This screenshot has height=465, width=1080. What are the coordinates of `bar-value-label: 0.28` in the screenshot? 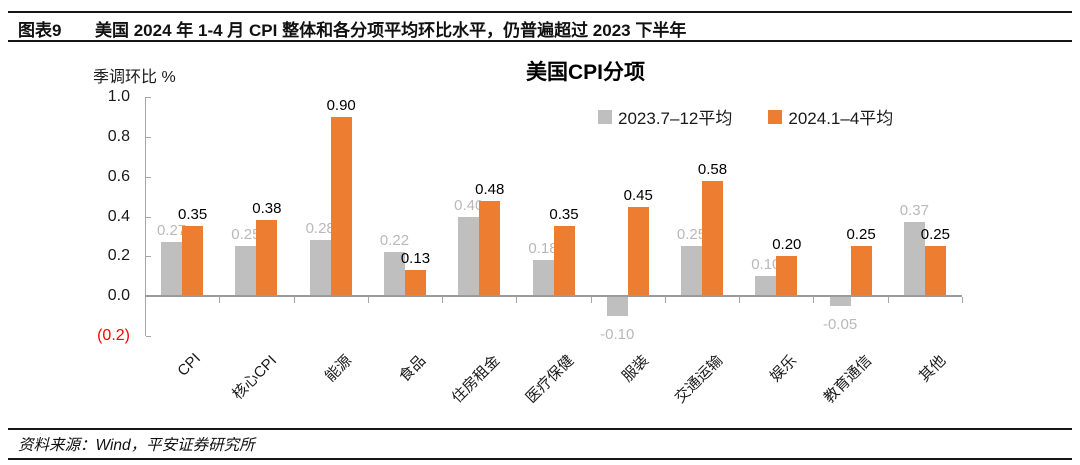 It's located at (320, 229).